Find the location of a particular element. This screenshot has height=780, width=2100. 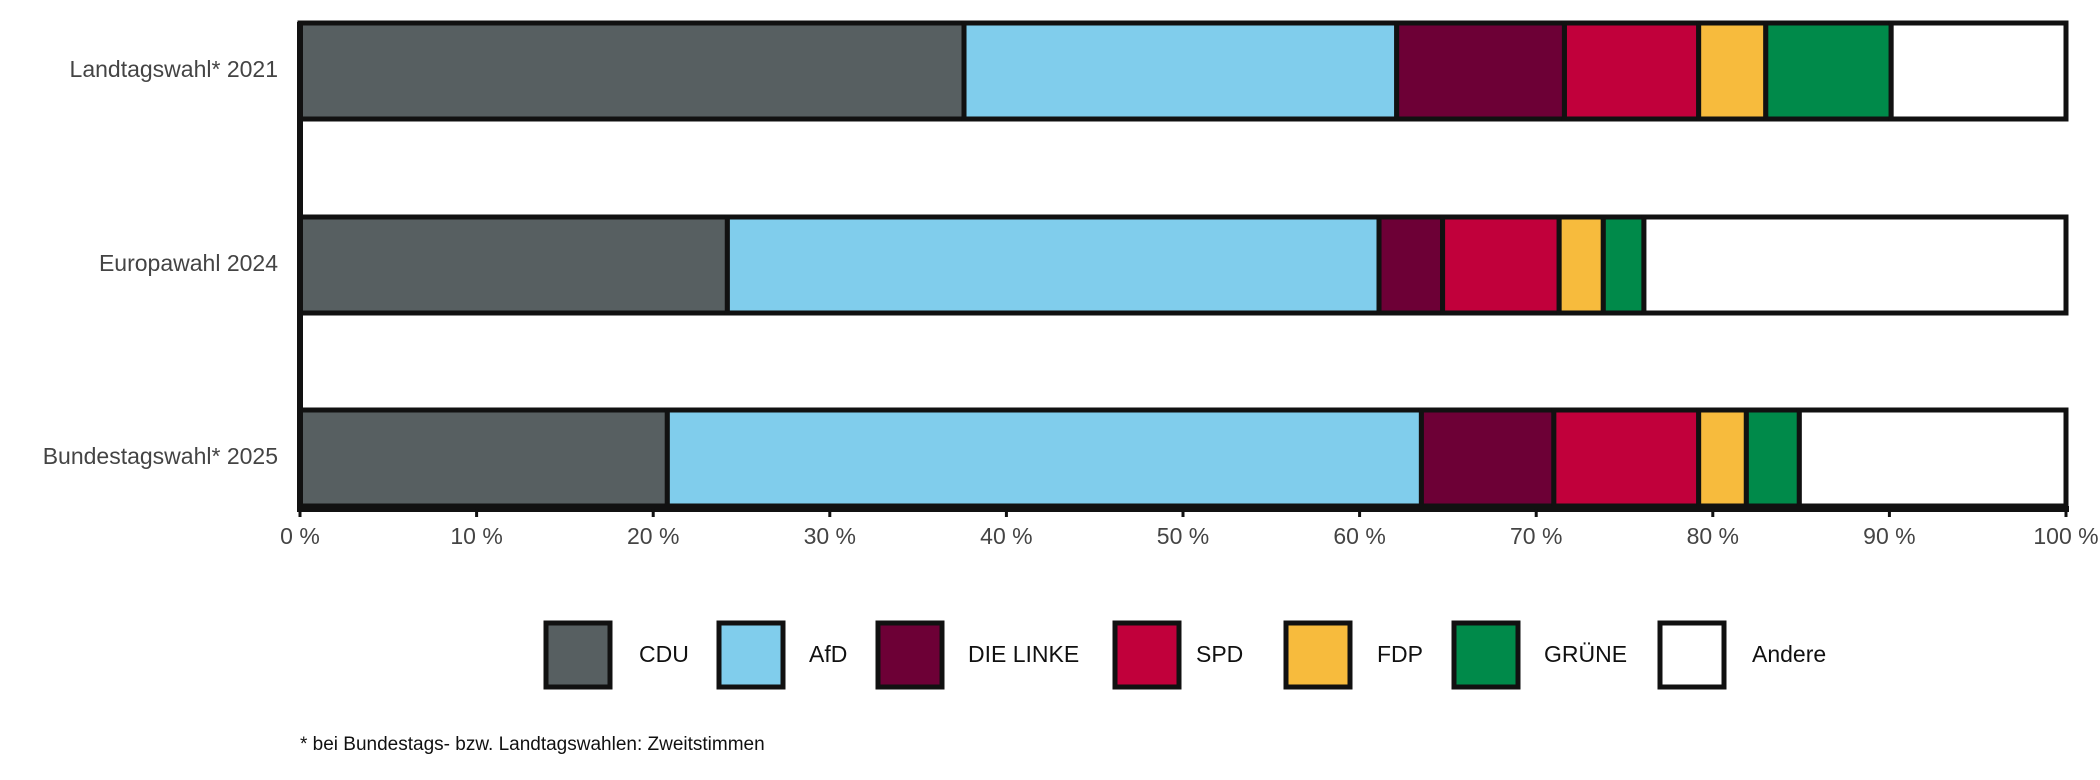

y-tick-label: Landtagswahl* 2021 is located at coordinates (174, 69).